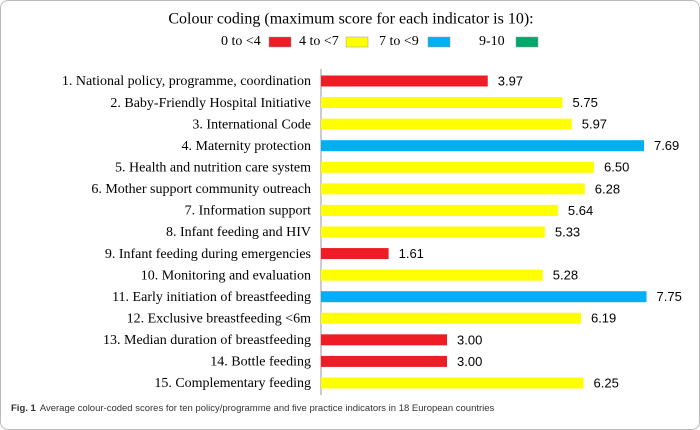 The image size is (700, 430). Describe the element at coordinates (666, 145) in the screenshot. I see `value-label: 7.69` at that location.